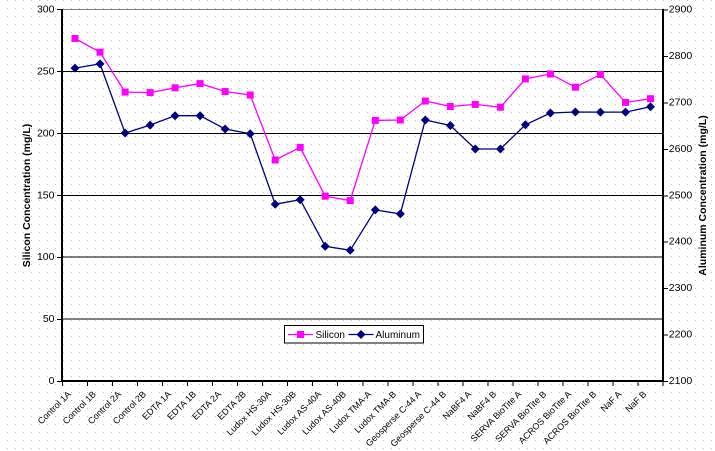  Describe the element at coordinates (681, 103) in the screenshot. I see `svg-text: 2700` at that location.